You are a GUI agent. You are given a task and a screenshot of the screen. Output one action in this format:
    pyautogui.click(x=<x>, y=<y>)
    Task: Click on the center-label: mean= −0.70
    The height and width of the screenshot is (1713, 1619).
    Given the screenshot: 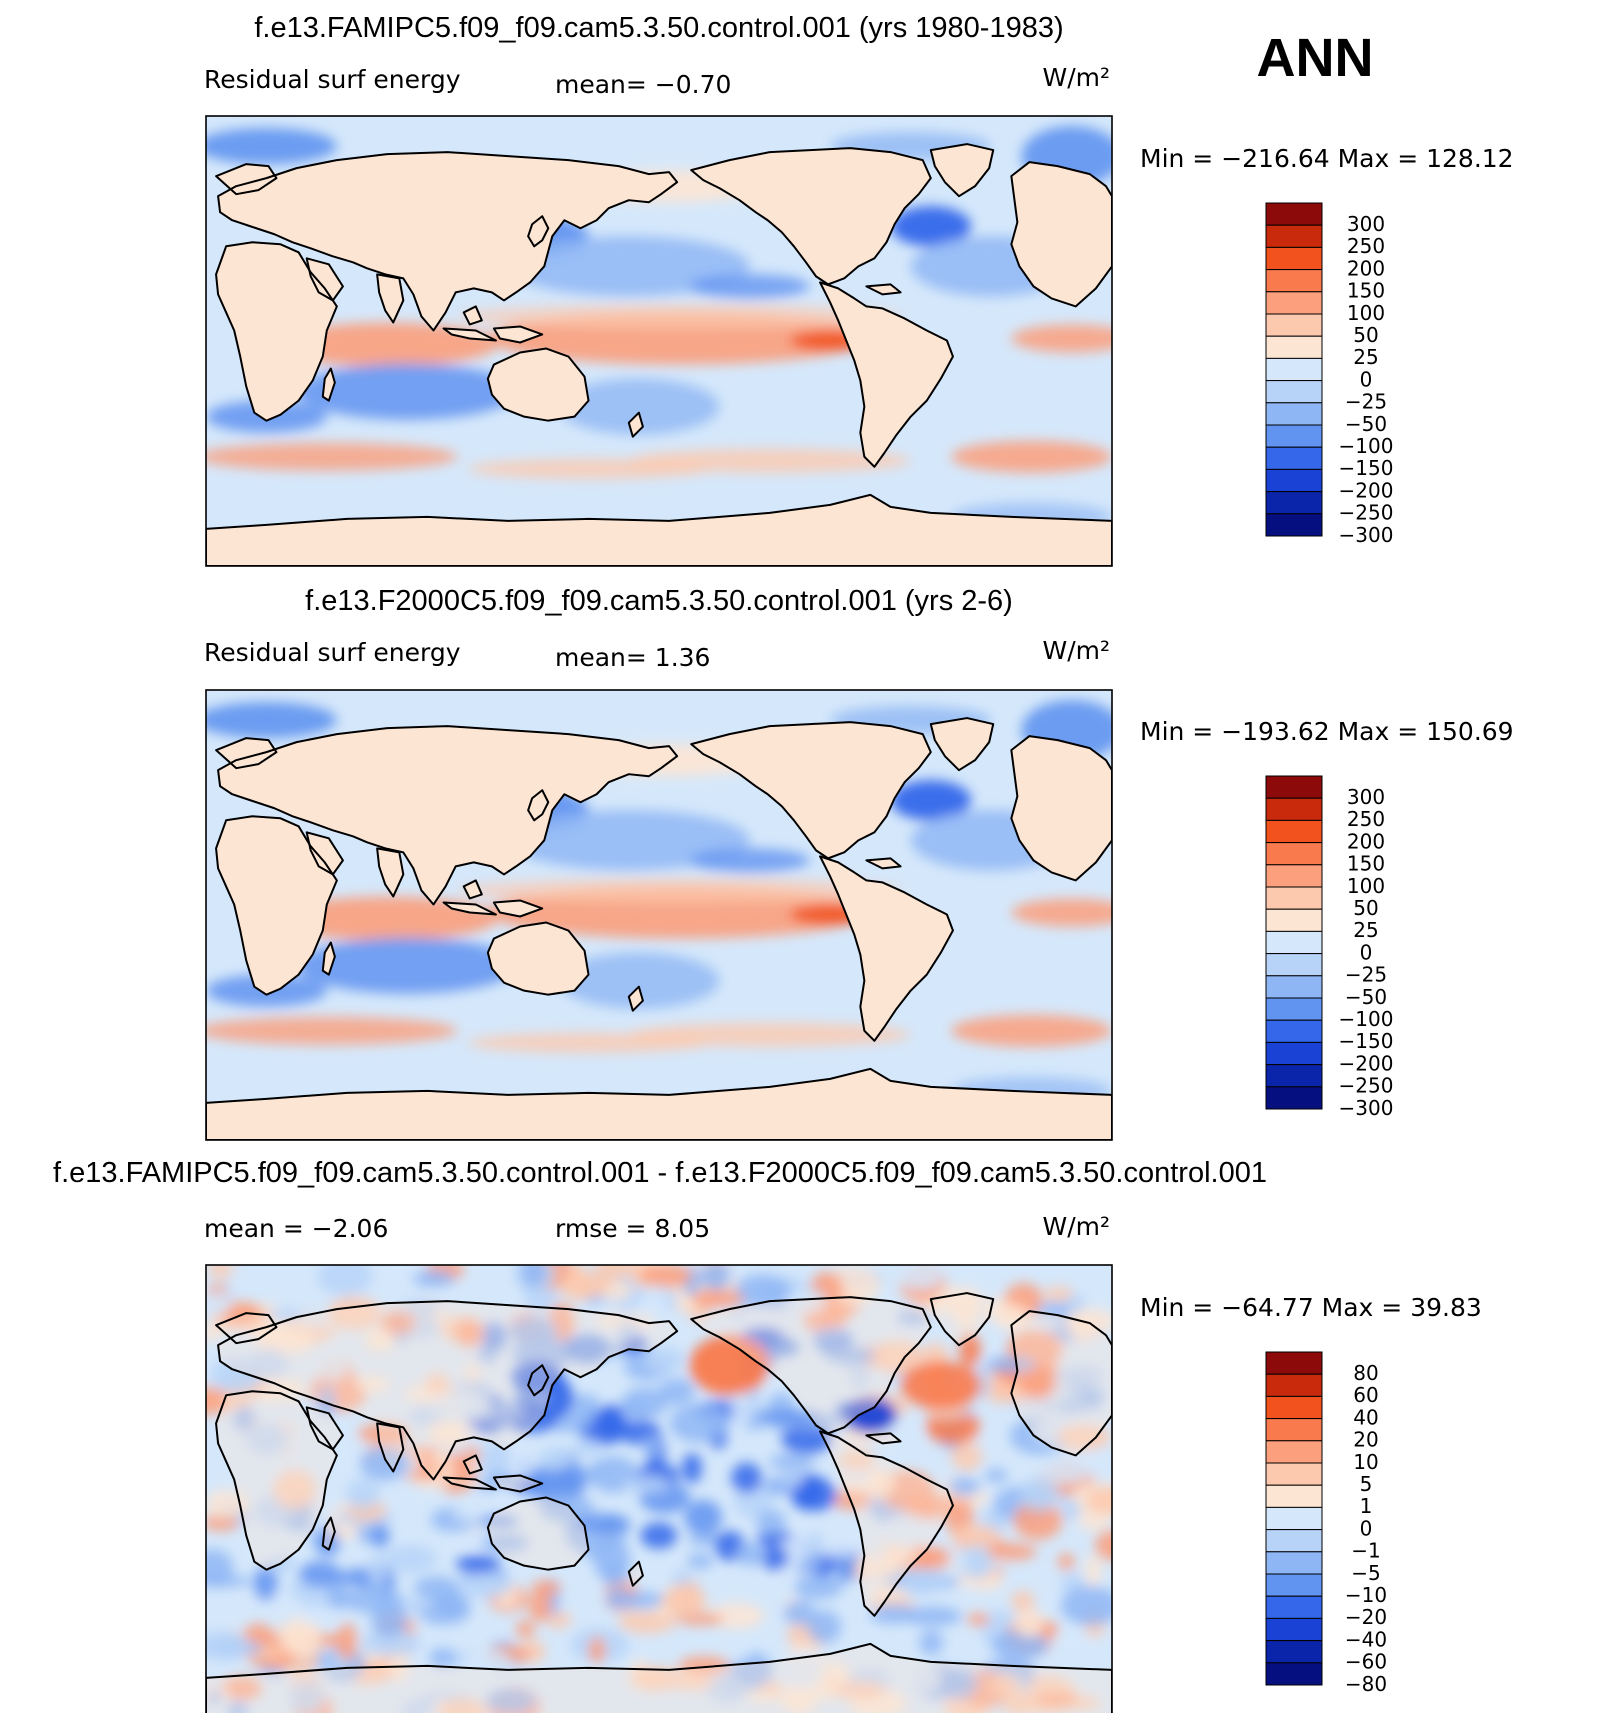 What is the action you would take?
    pyautogui.click(x=643, y=84)
    